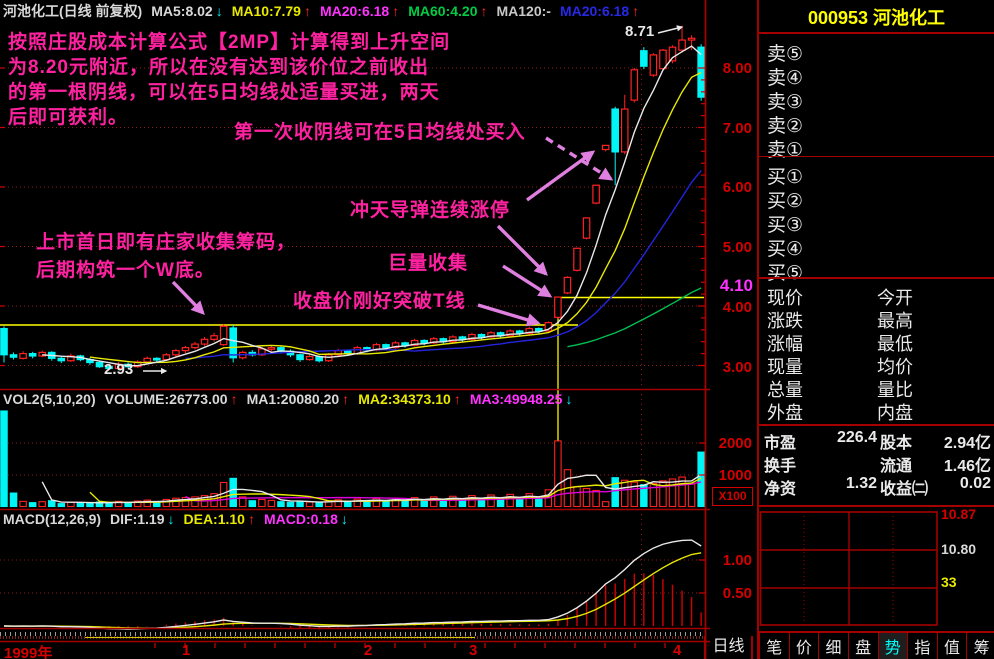 This screenshot has width=994, height=659. What do you see at coordinates (909, 18) in the screenshot?
I see `stock-name: 河池化工` at bounding box center [909, 18].